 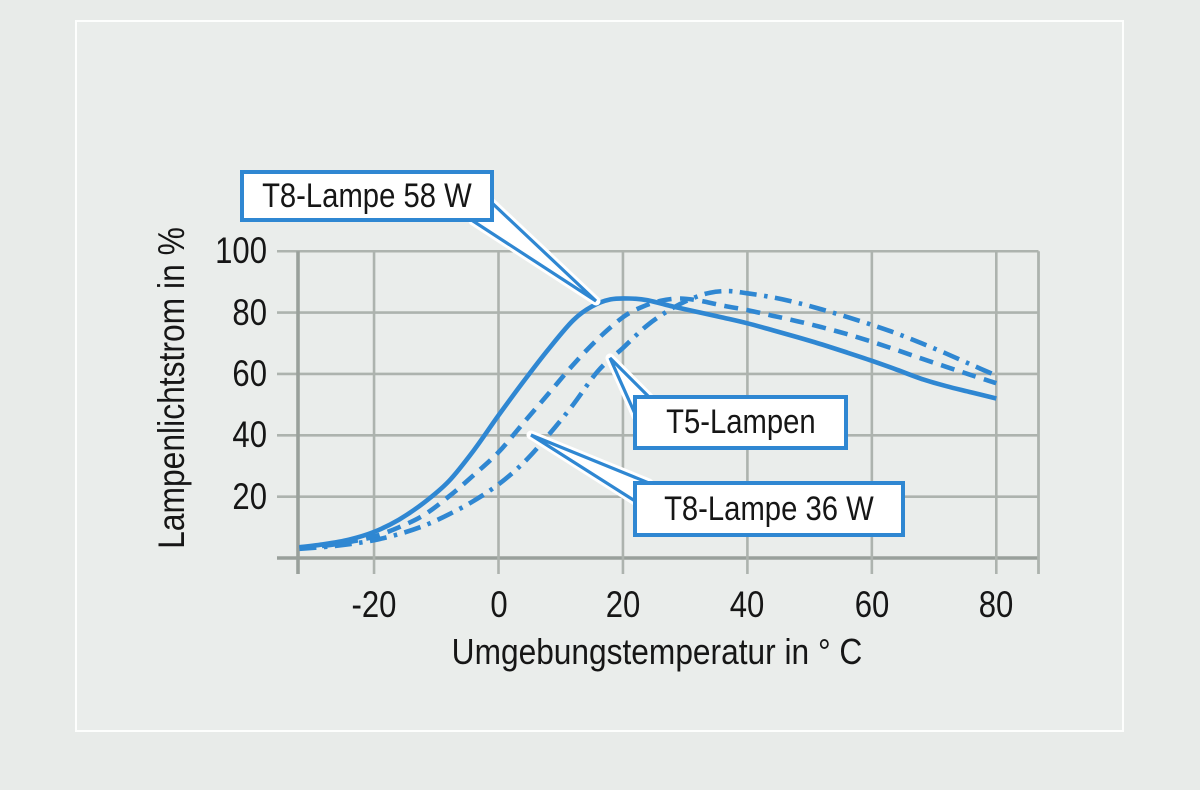 I want to click on y-tick-label: 40, so click(x=249, y=435).